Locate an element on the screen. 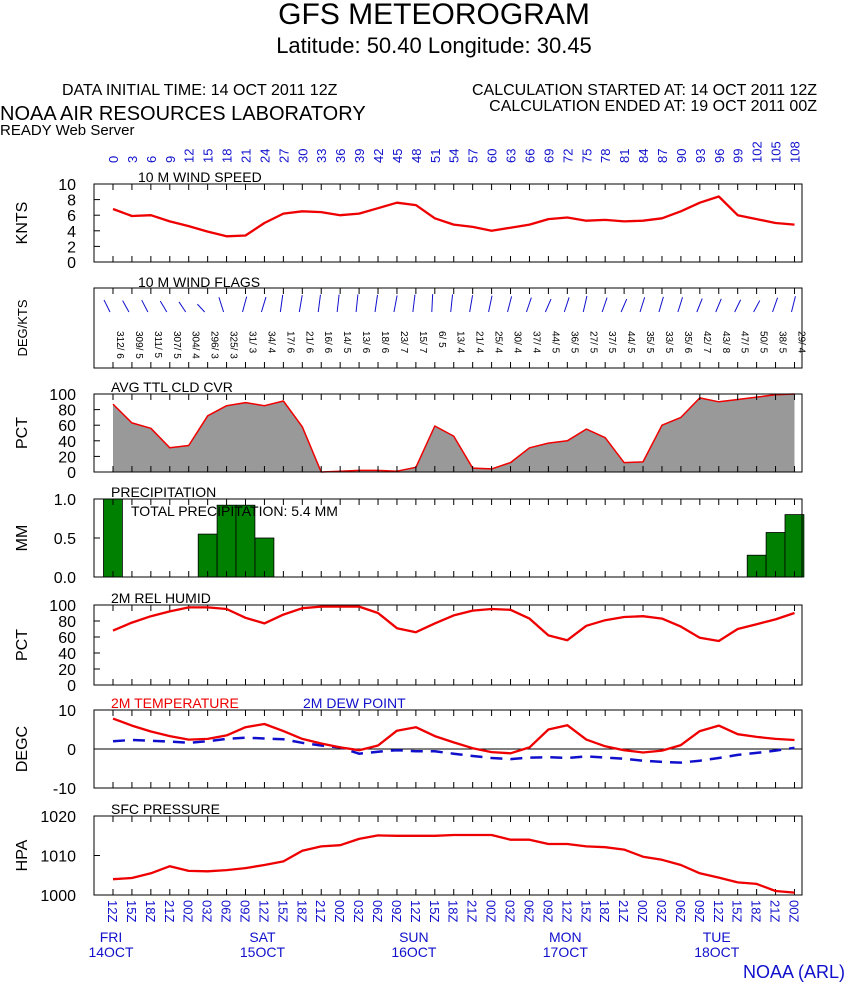  wind-flag-label: 34/ 4 is located at coordinates (270, 342).